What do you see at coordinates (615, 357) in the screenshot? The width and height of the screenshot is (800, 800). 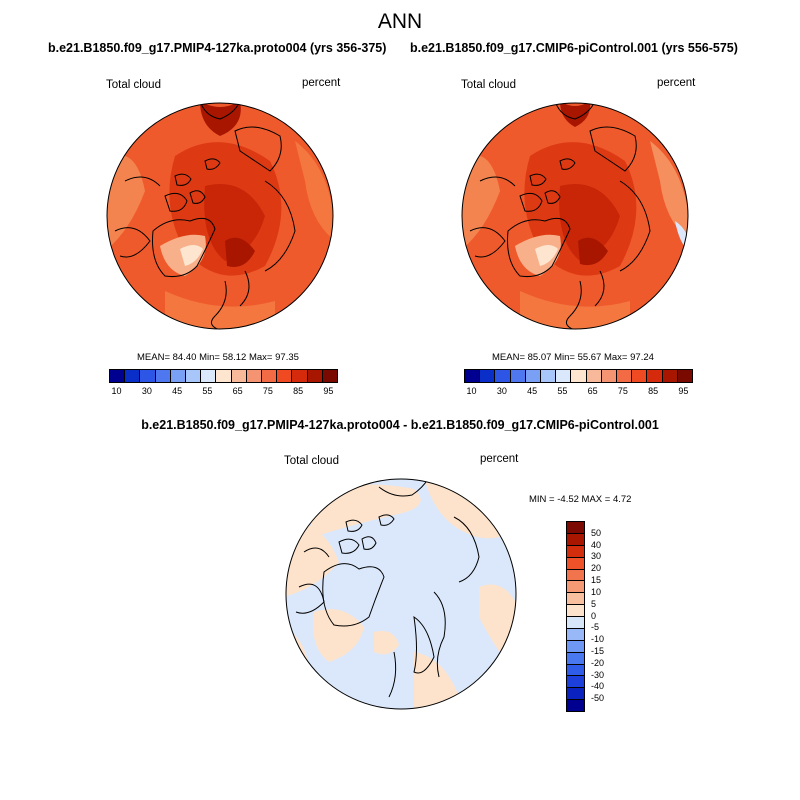 I see `panel2-max-label: Max=` at bounding box center [615, 357].